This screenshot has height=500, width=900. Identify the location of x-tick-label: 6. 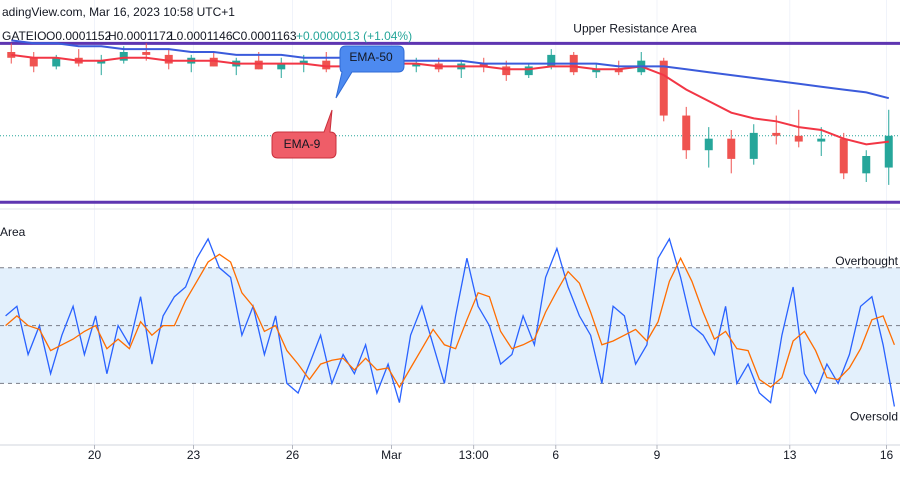
(555, 455).